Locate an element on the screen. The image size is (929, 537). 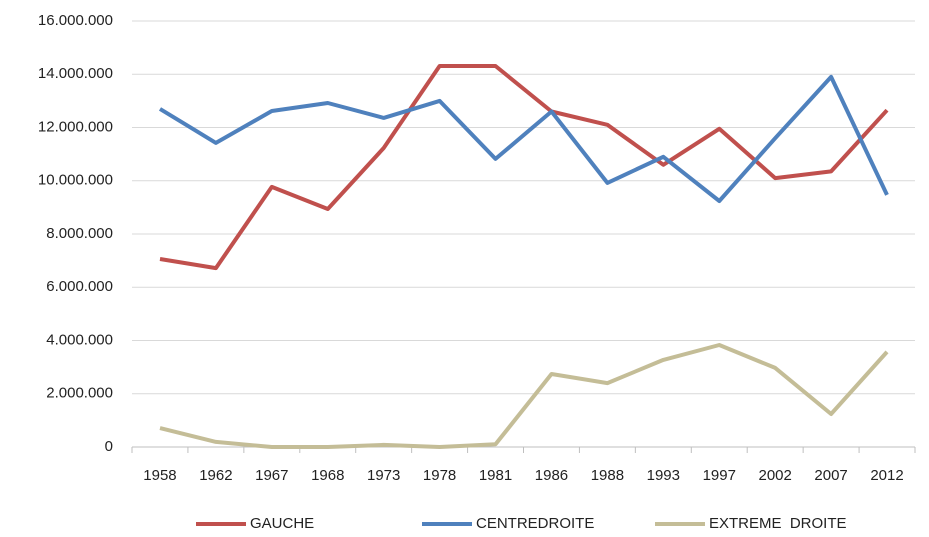
y-tick-label: 10.000.000 is located at coordinates (75, 180).